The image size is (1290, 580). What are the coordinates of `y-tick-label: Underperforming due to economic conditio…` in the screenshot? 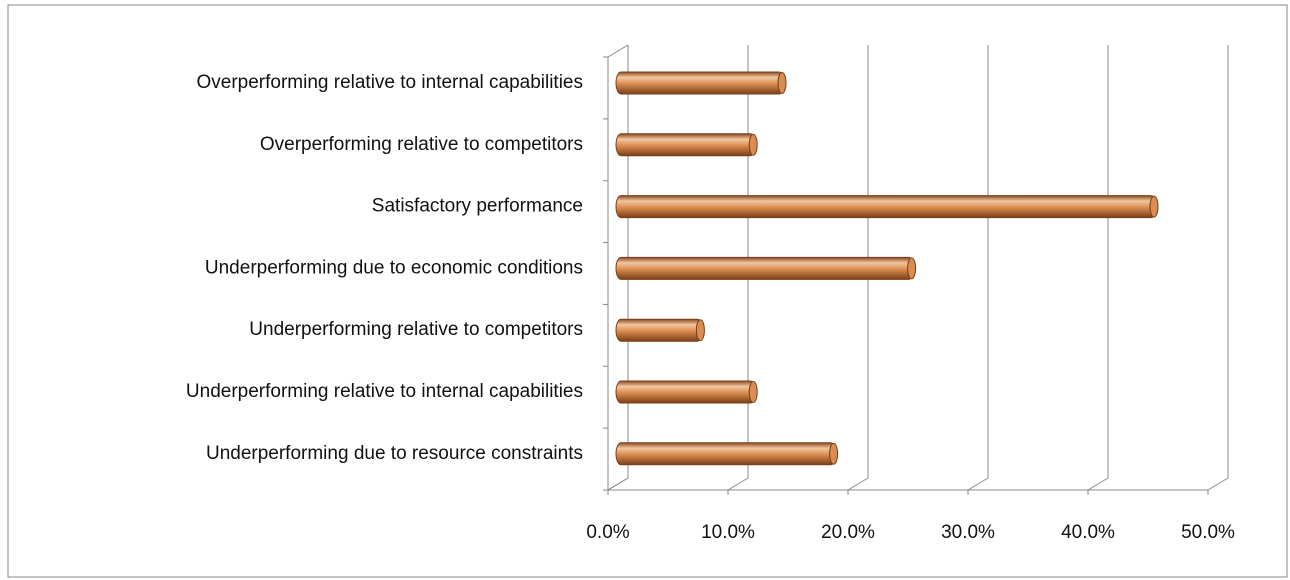 It's located at (394, 267).